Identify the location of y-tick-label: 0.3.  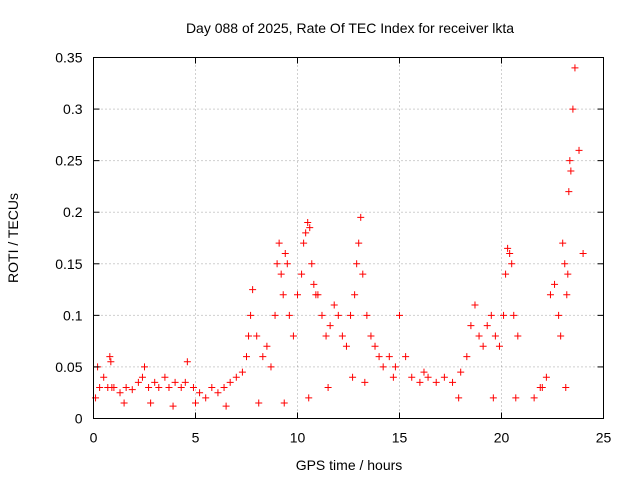
(73, 109).